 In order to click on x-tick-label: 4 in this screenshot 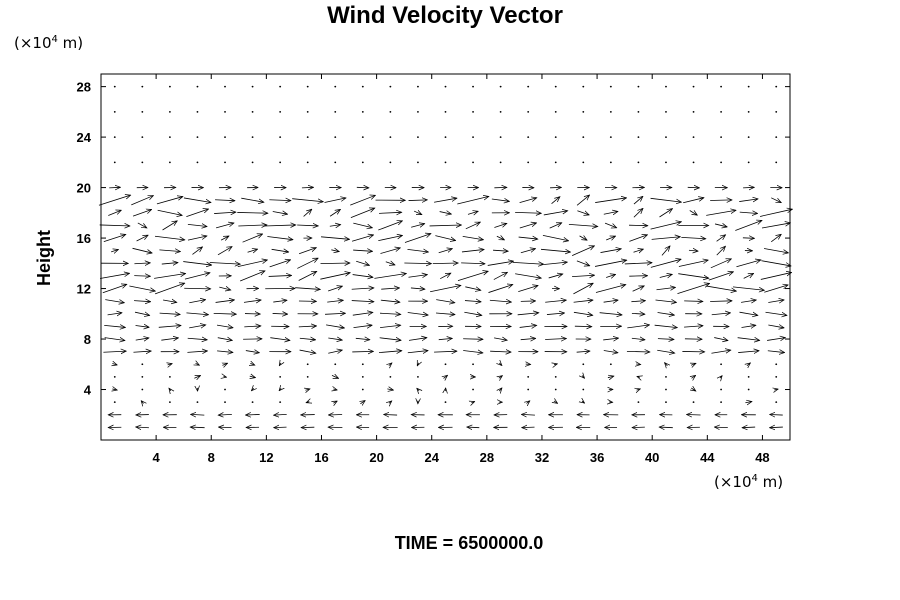, I will do `click(157, 457)`.